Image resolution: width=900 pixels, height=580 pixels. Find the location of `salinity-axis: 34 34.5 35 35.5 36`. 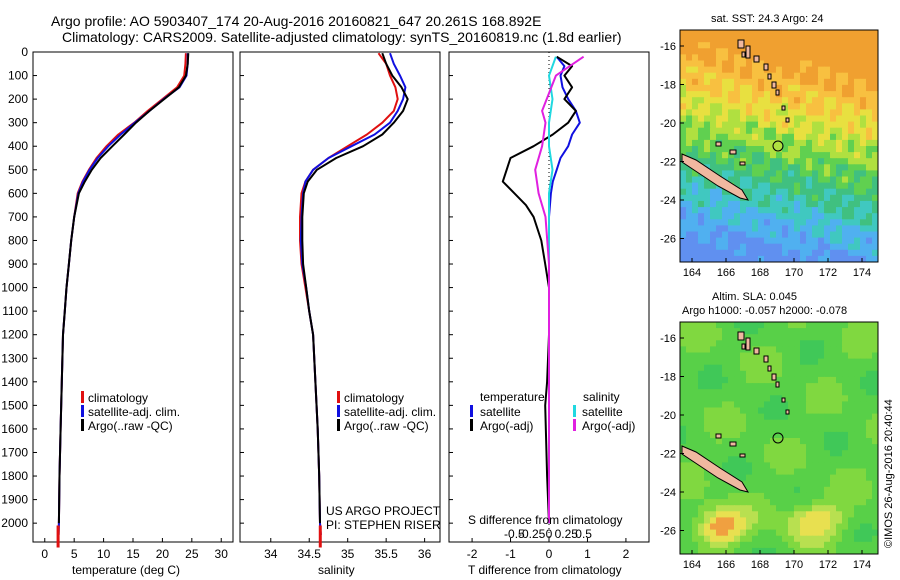

salinity-axis: 34 34.5 35 35.5 36 is located at coordinates (348, 549).